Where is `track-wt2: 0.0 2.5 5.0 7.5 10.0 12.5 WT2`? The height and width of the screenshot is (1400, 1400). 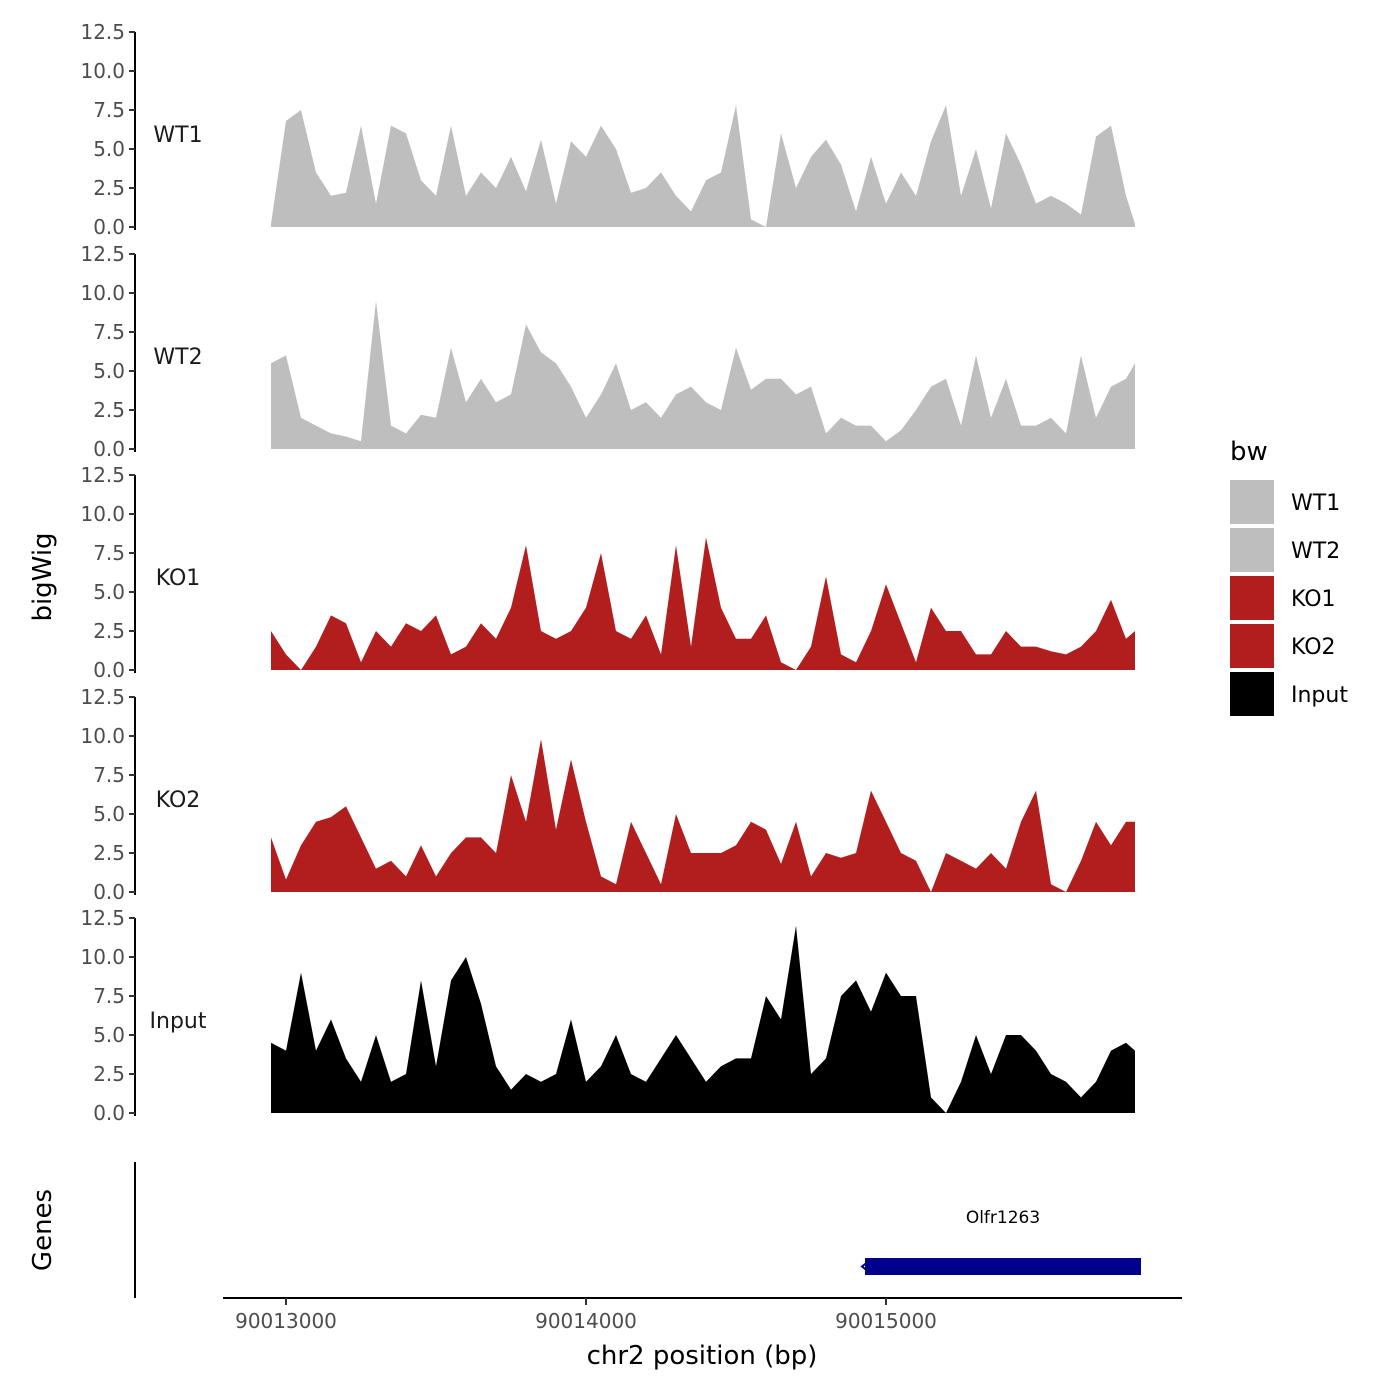 track-wt2: 0.0 2.5 5.0 7.5 10.0 12.5 WT2 is located at coordinates (607, 351).